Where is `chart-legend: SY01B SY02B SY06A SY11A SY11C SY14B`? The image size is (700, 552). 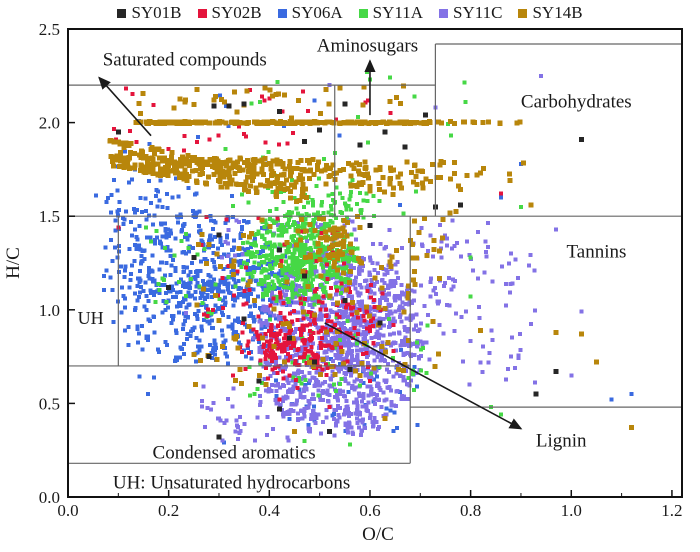
chart-legend: SY01B SY02B SY06A SY11A SY11C SY14B is located at coordinates (350, 13).